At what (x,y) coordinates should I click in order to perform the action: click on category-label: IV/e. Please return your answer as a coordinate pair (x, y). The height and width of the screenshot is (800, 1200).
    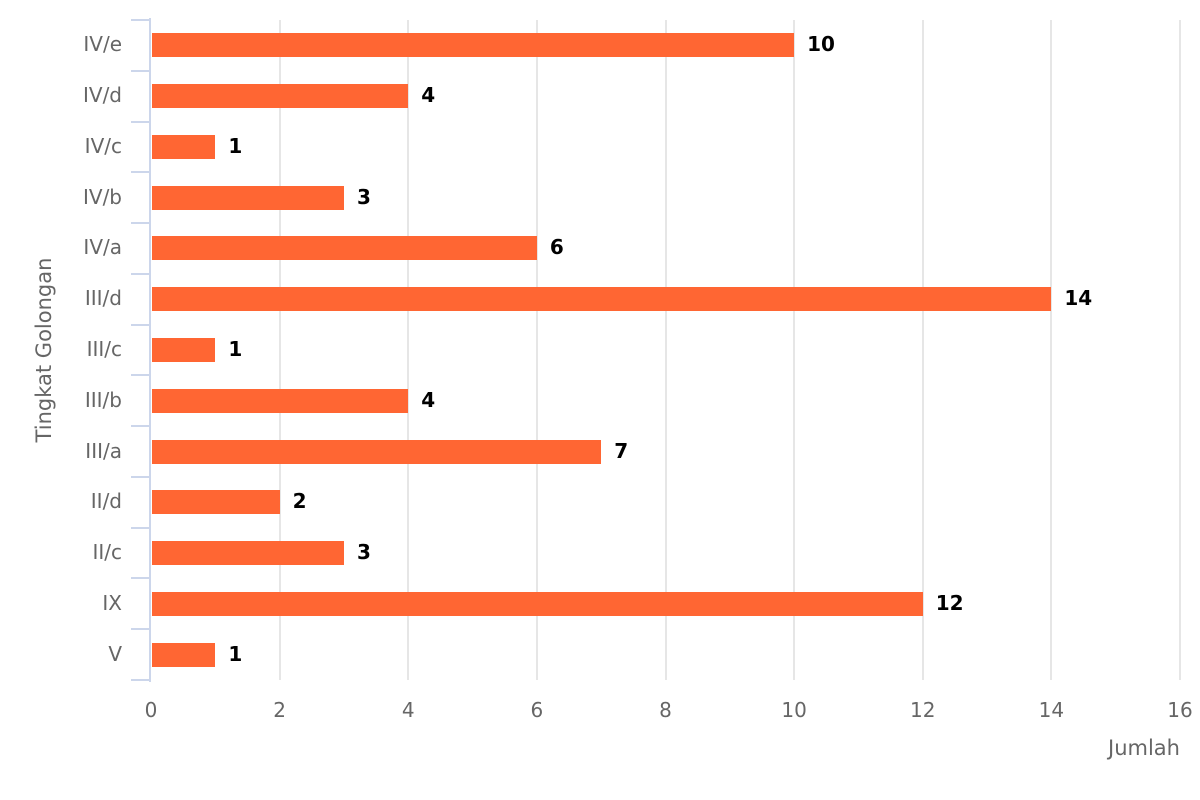
    Looking at the image, I should click on (102, 44).